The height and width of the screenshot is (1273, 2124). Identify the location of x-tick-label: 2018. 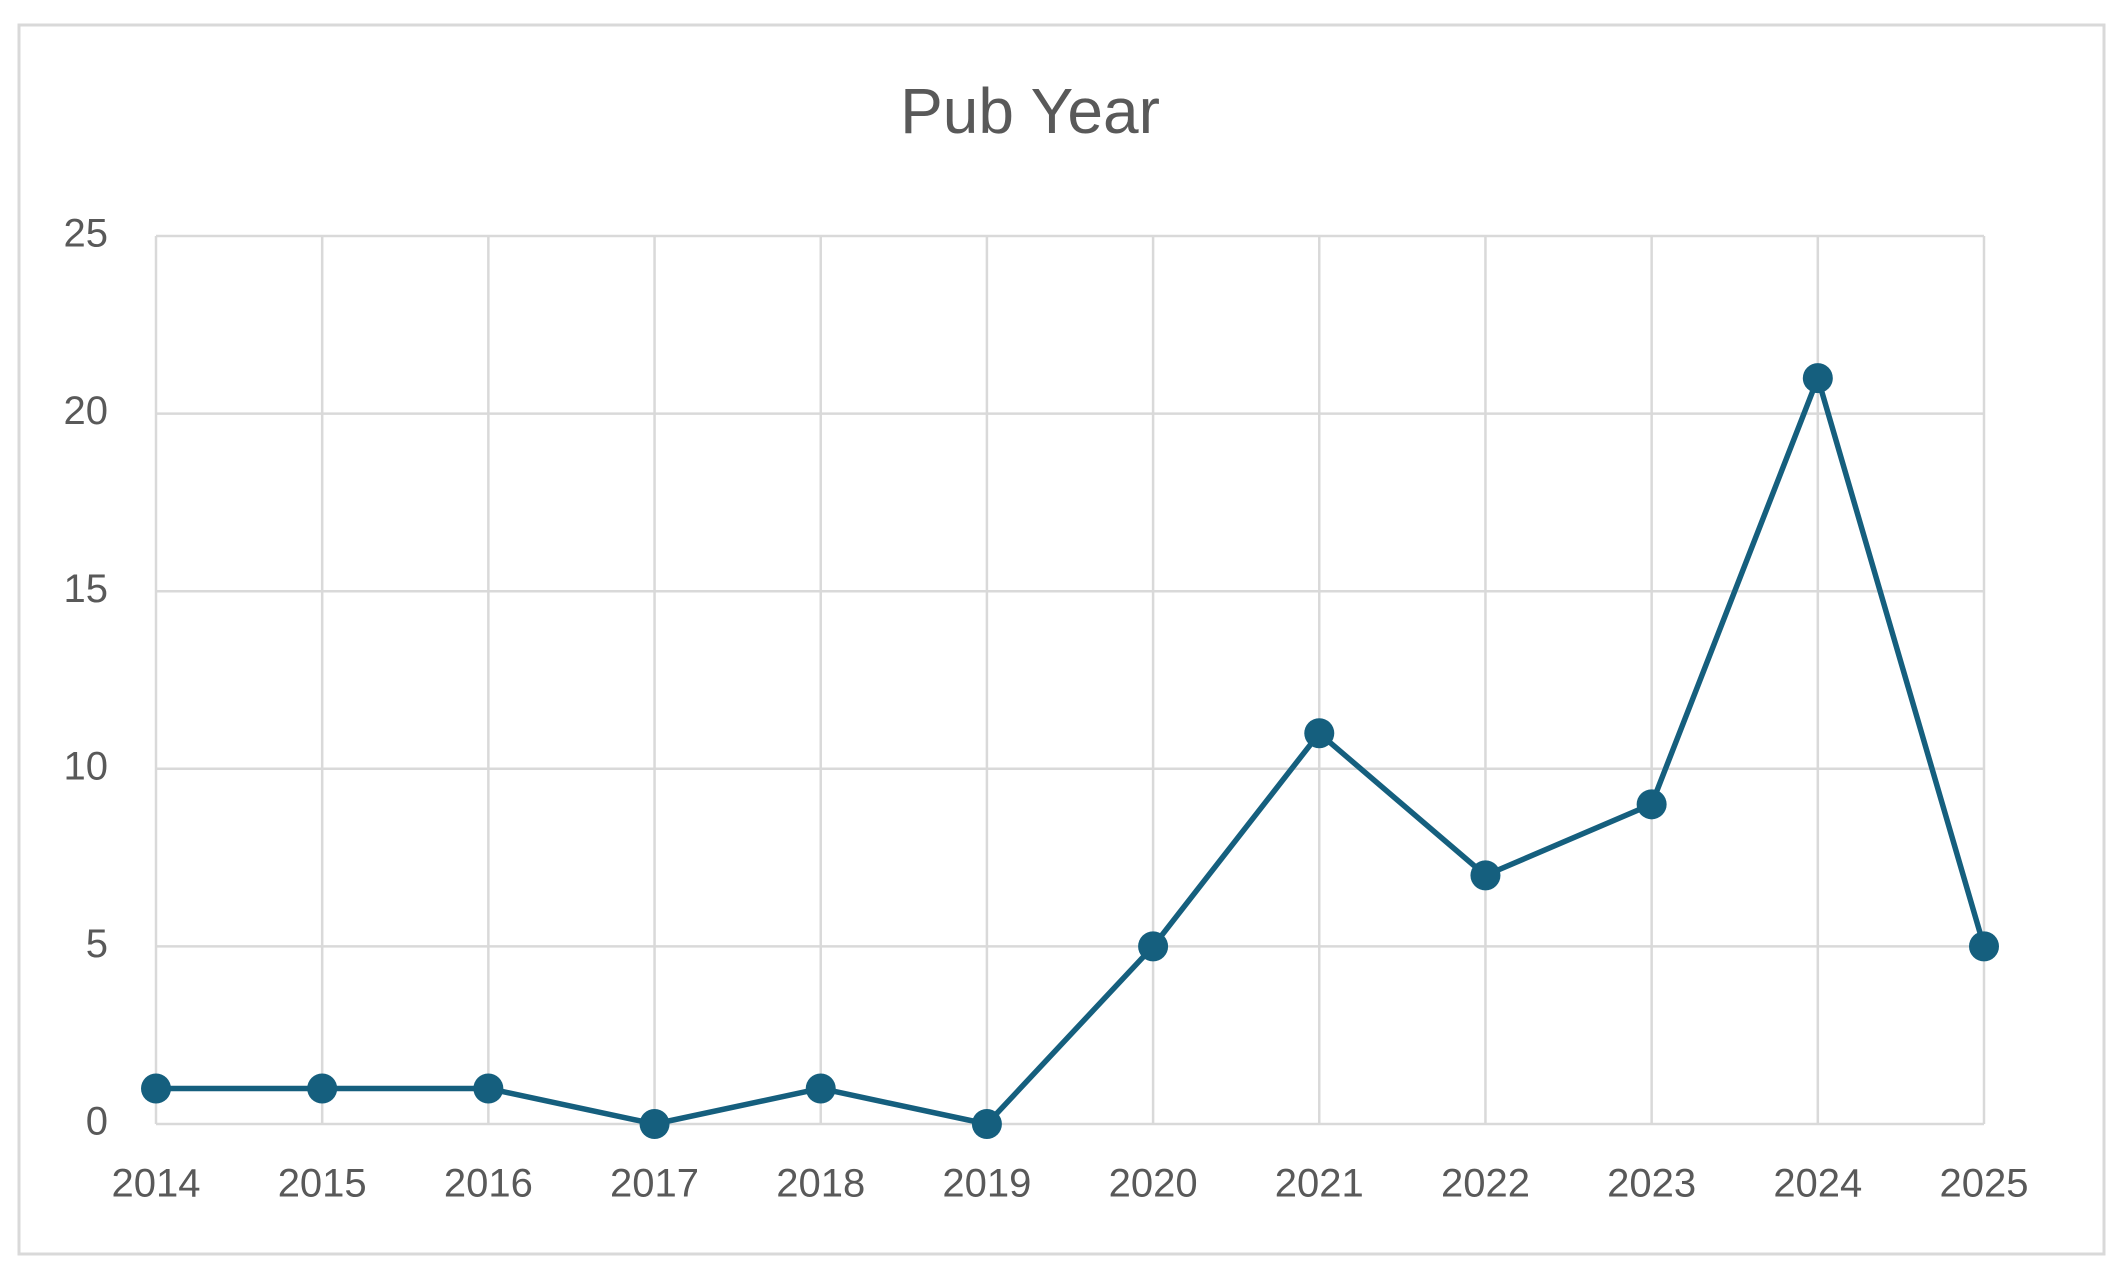
(820, 1184).